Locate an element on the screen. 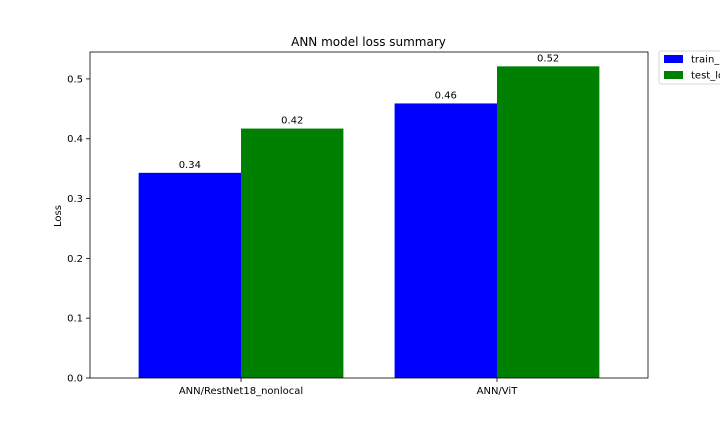 The height and width of the screenshot is (432, 720). legend-swatch-train_loss is located at coordinates (673, 59).